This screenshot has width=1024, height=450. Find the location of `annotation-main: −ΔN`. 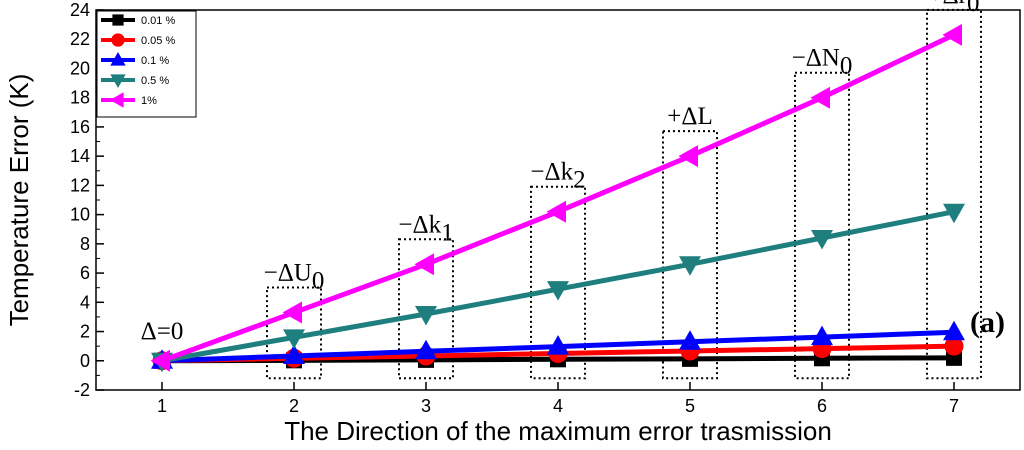

annotation-main: −ΔN is located at coordinates (816, 58).